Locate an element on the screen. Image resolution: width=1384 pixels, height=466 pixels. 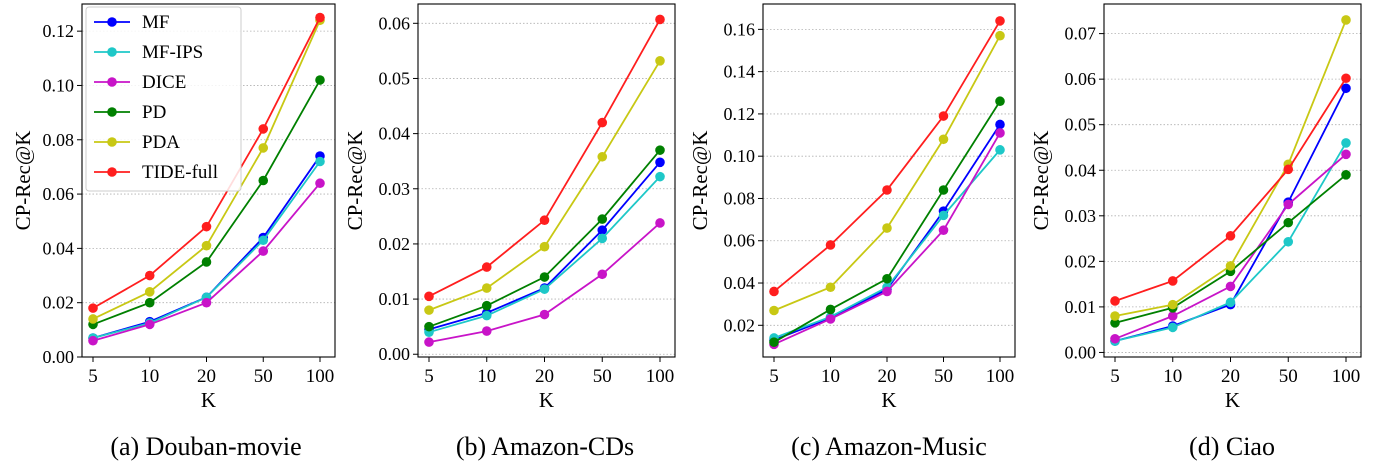
legend-label: TIDE-full is located at coordinates (180, 172).